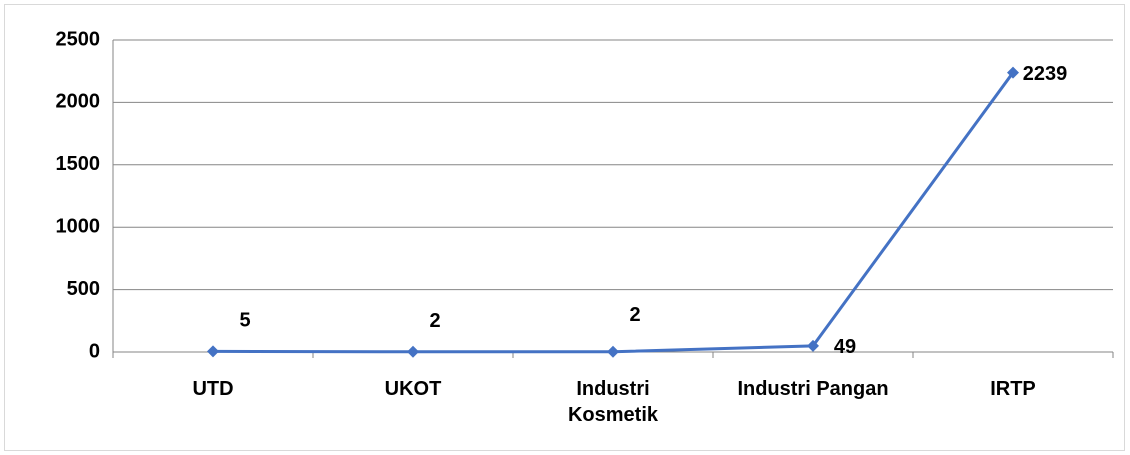  What do you see at coordinates (1013, 389) in the screenshot?
I see `x-tick-label: IRTP` at bounding box center [1013, 389].